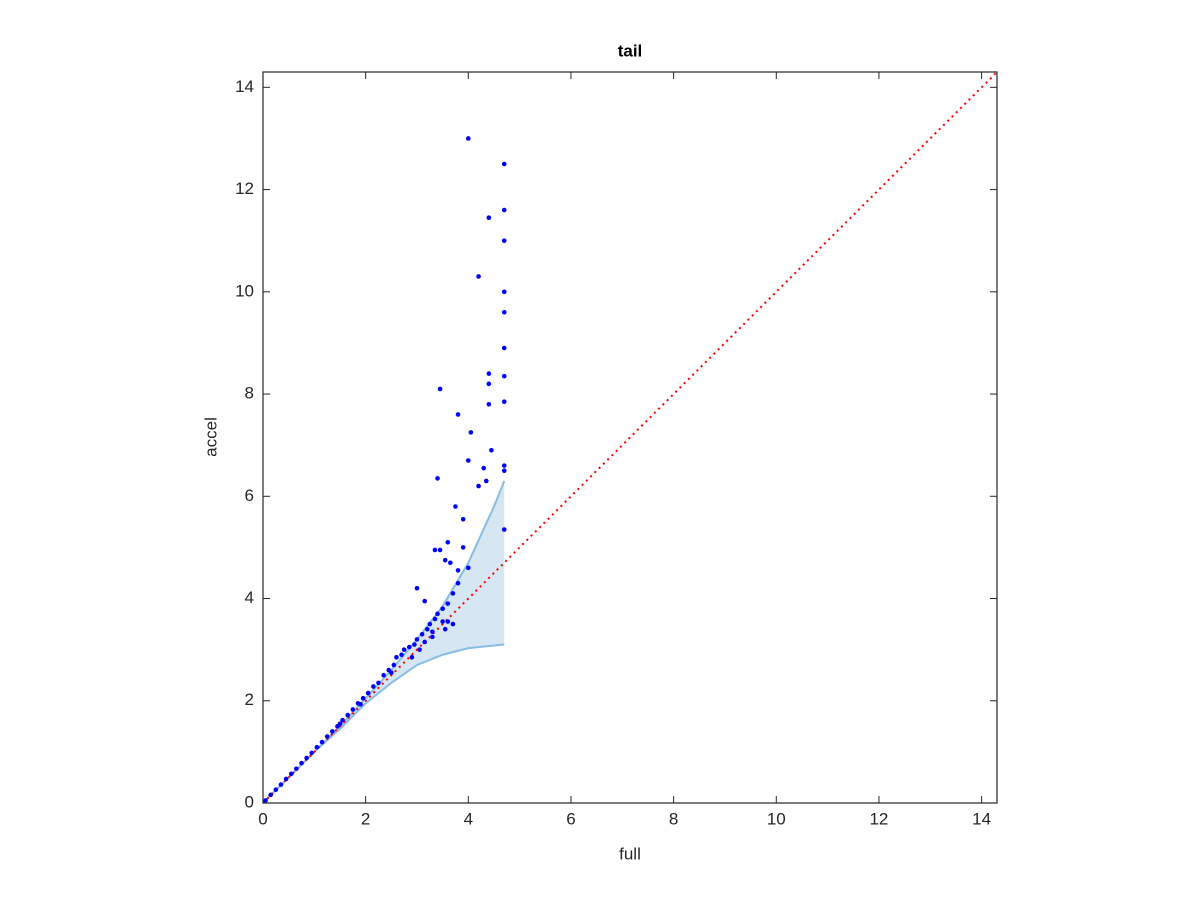 Image resolution: width=1200 pixels, height=900 pixels. What do you see at coordinates (630, 853) in the screenshot?
I see `x-axis-label: full` at bounding box center [630, 853].